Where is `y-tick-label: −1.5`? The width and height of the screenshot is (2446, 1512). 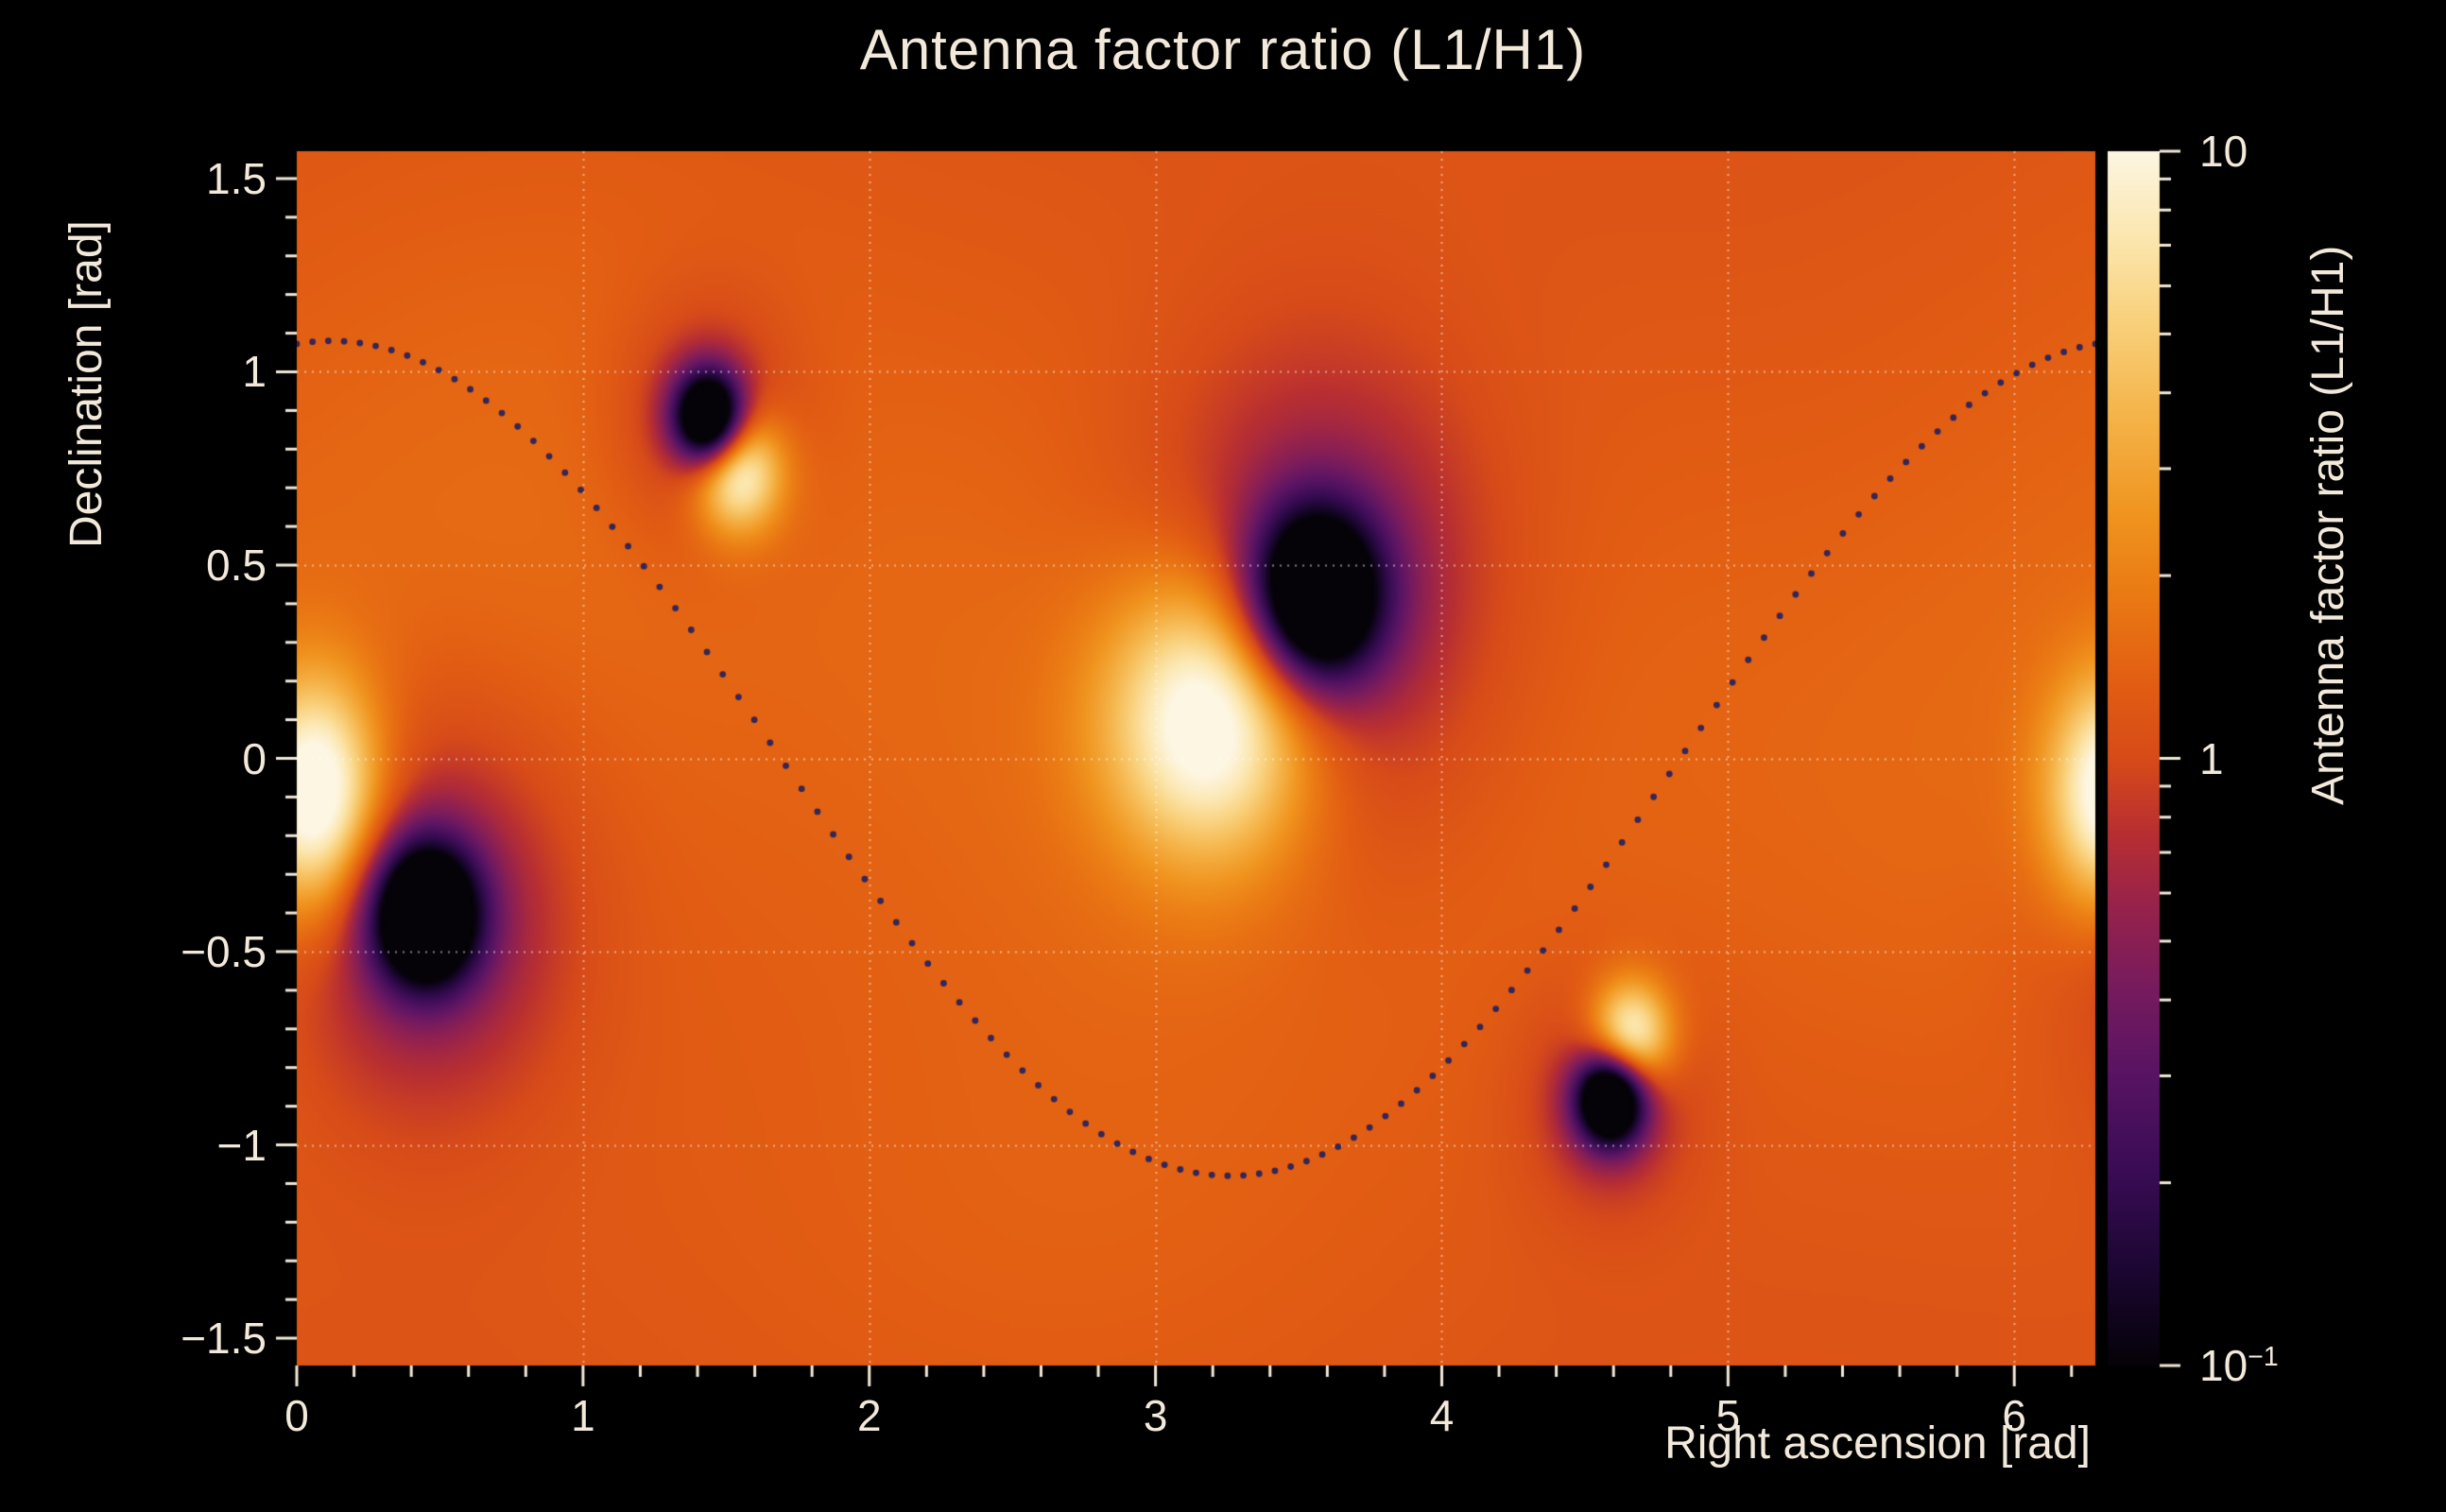 y-tick-label: −1.5 is located at coordinates (224, 1339).